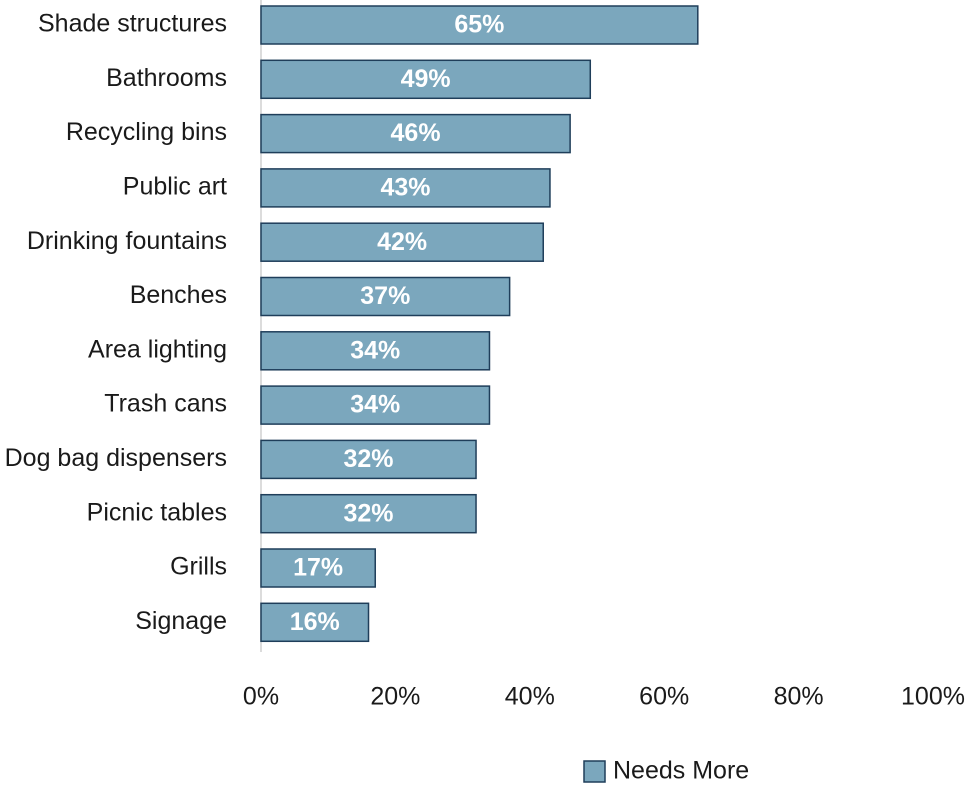 This screenshot has width=977, height=787. Describe the element at coordinates (127, 241) in the screenshot. I see `y-tick-label: Drinking fountains` at that location.